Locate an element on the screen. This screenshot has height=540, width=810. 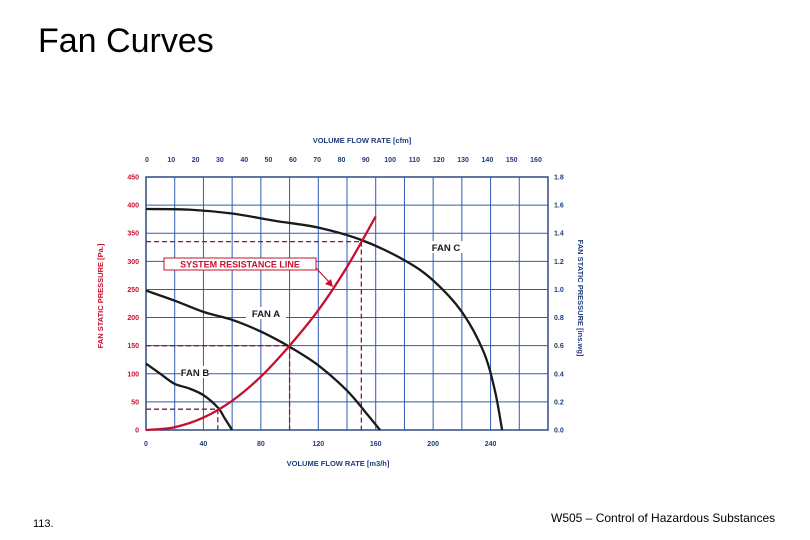
bottom-tick-label: 80 is located at coordinates (261, 444).